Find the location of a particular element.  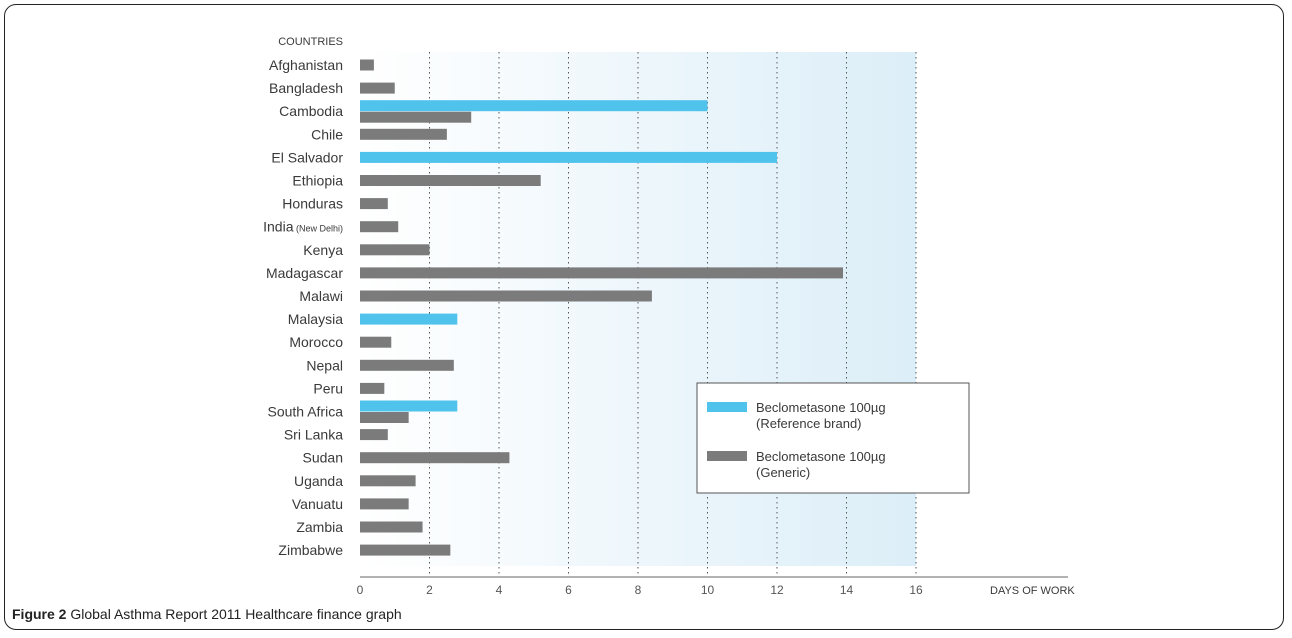

category-name: Afghanistan is located at coordinates (306, 65).